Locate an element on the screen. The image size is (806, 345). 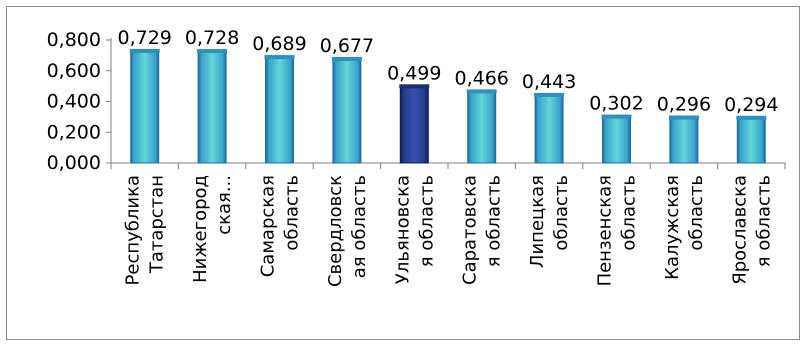
x-category-label: Саратовска я область is located at coordinates (482, 230).